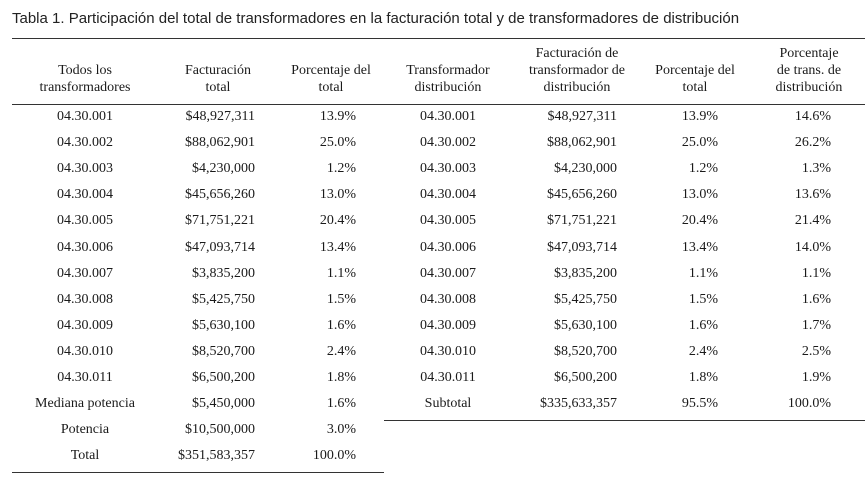 The image size is (865, 479). What do you see at coordinates (585, 273) in the screenshot?
I see `right-table-cell: $3,835,200` at bounding box center [585, 273].